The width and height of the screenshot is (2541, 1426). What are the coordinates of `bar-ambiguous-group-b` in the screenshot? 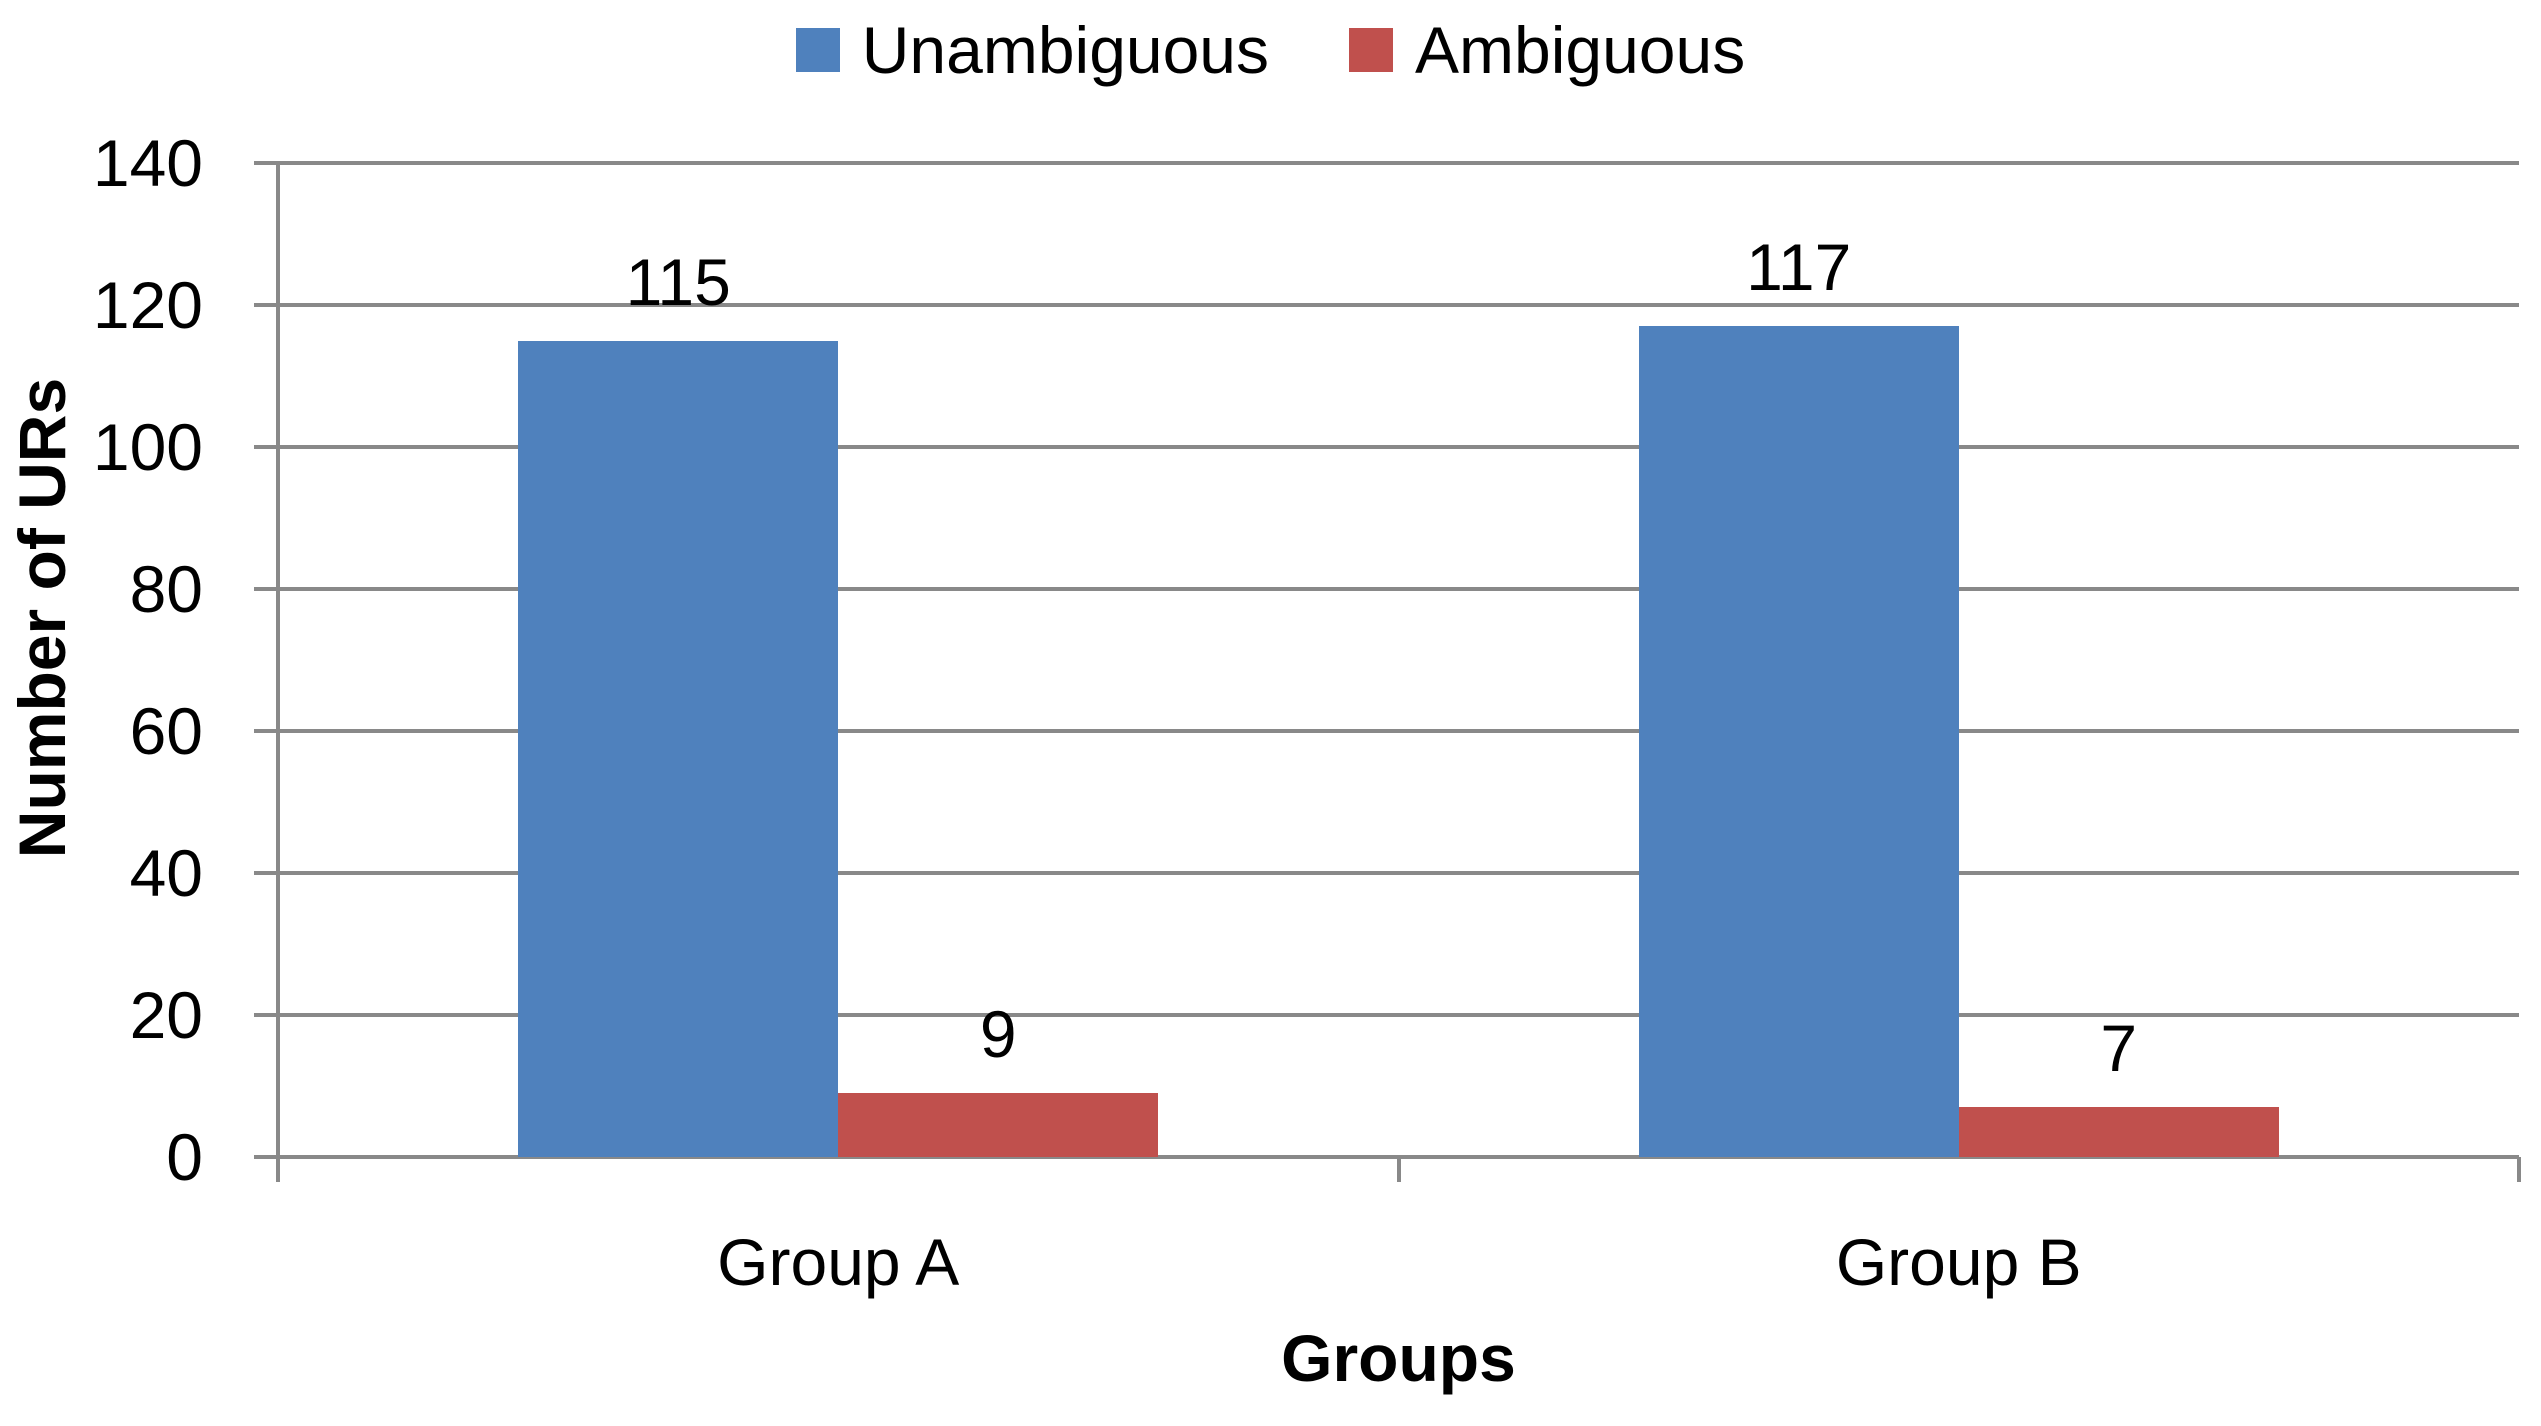 It's located at (2118, 1132).